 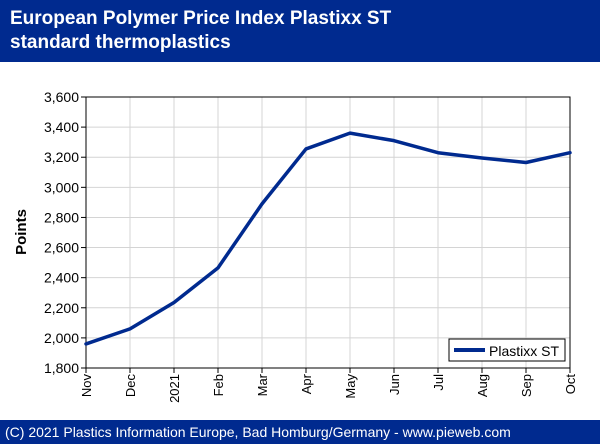 I want to click on x-tick-label: Sep, so click(x=526, y=385).